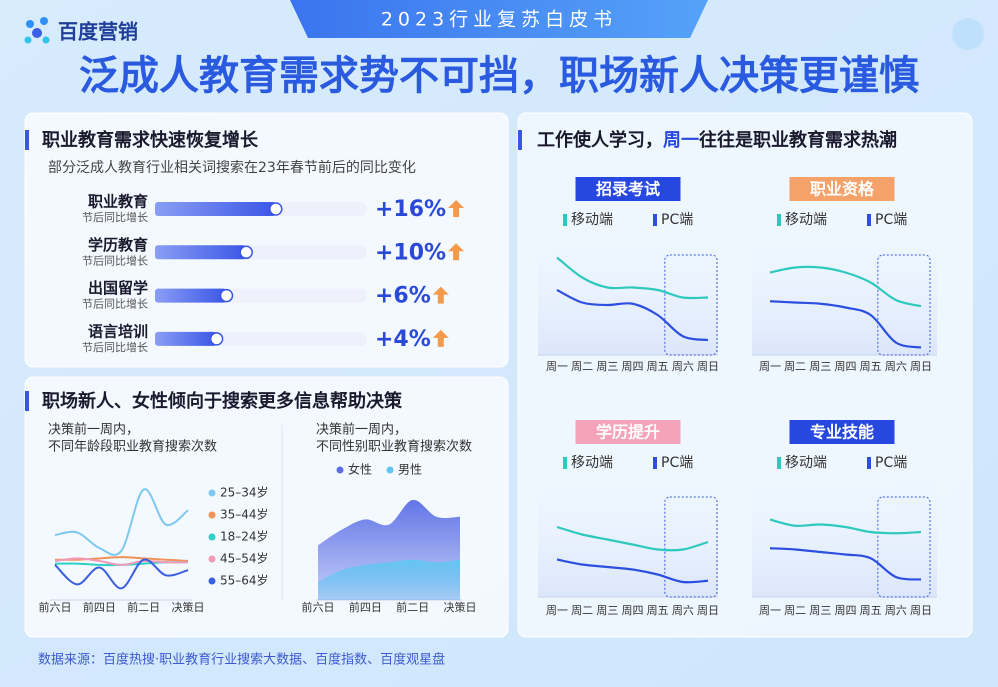 The height and width of the screenshot is (687, 998). I want to click on category-label: 学历教育, so click(118, 245).